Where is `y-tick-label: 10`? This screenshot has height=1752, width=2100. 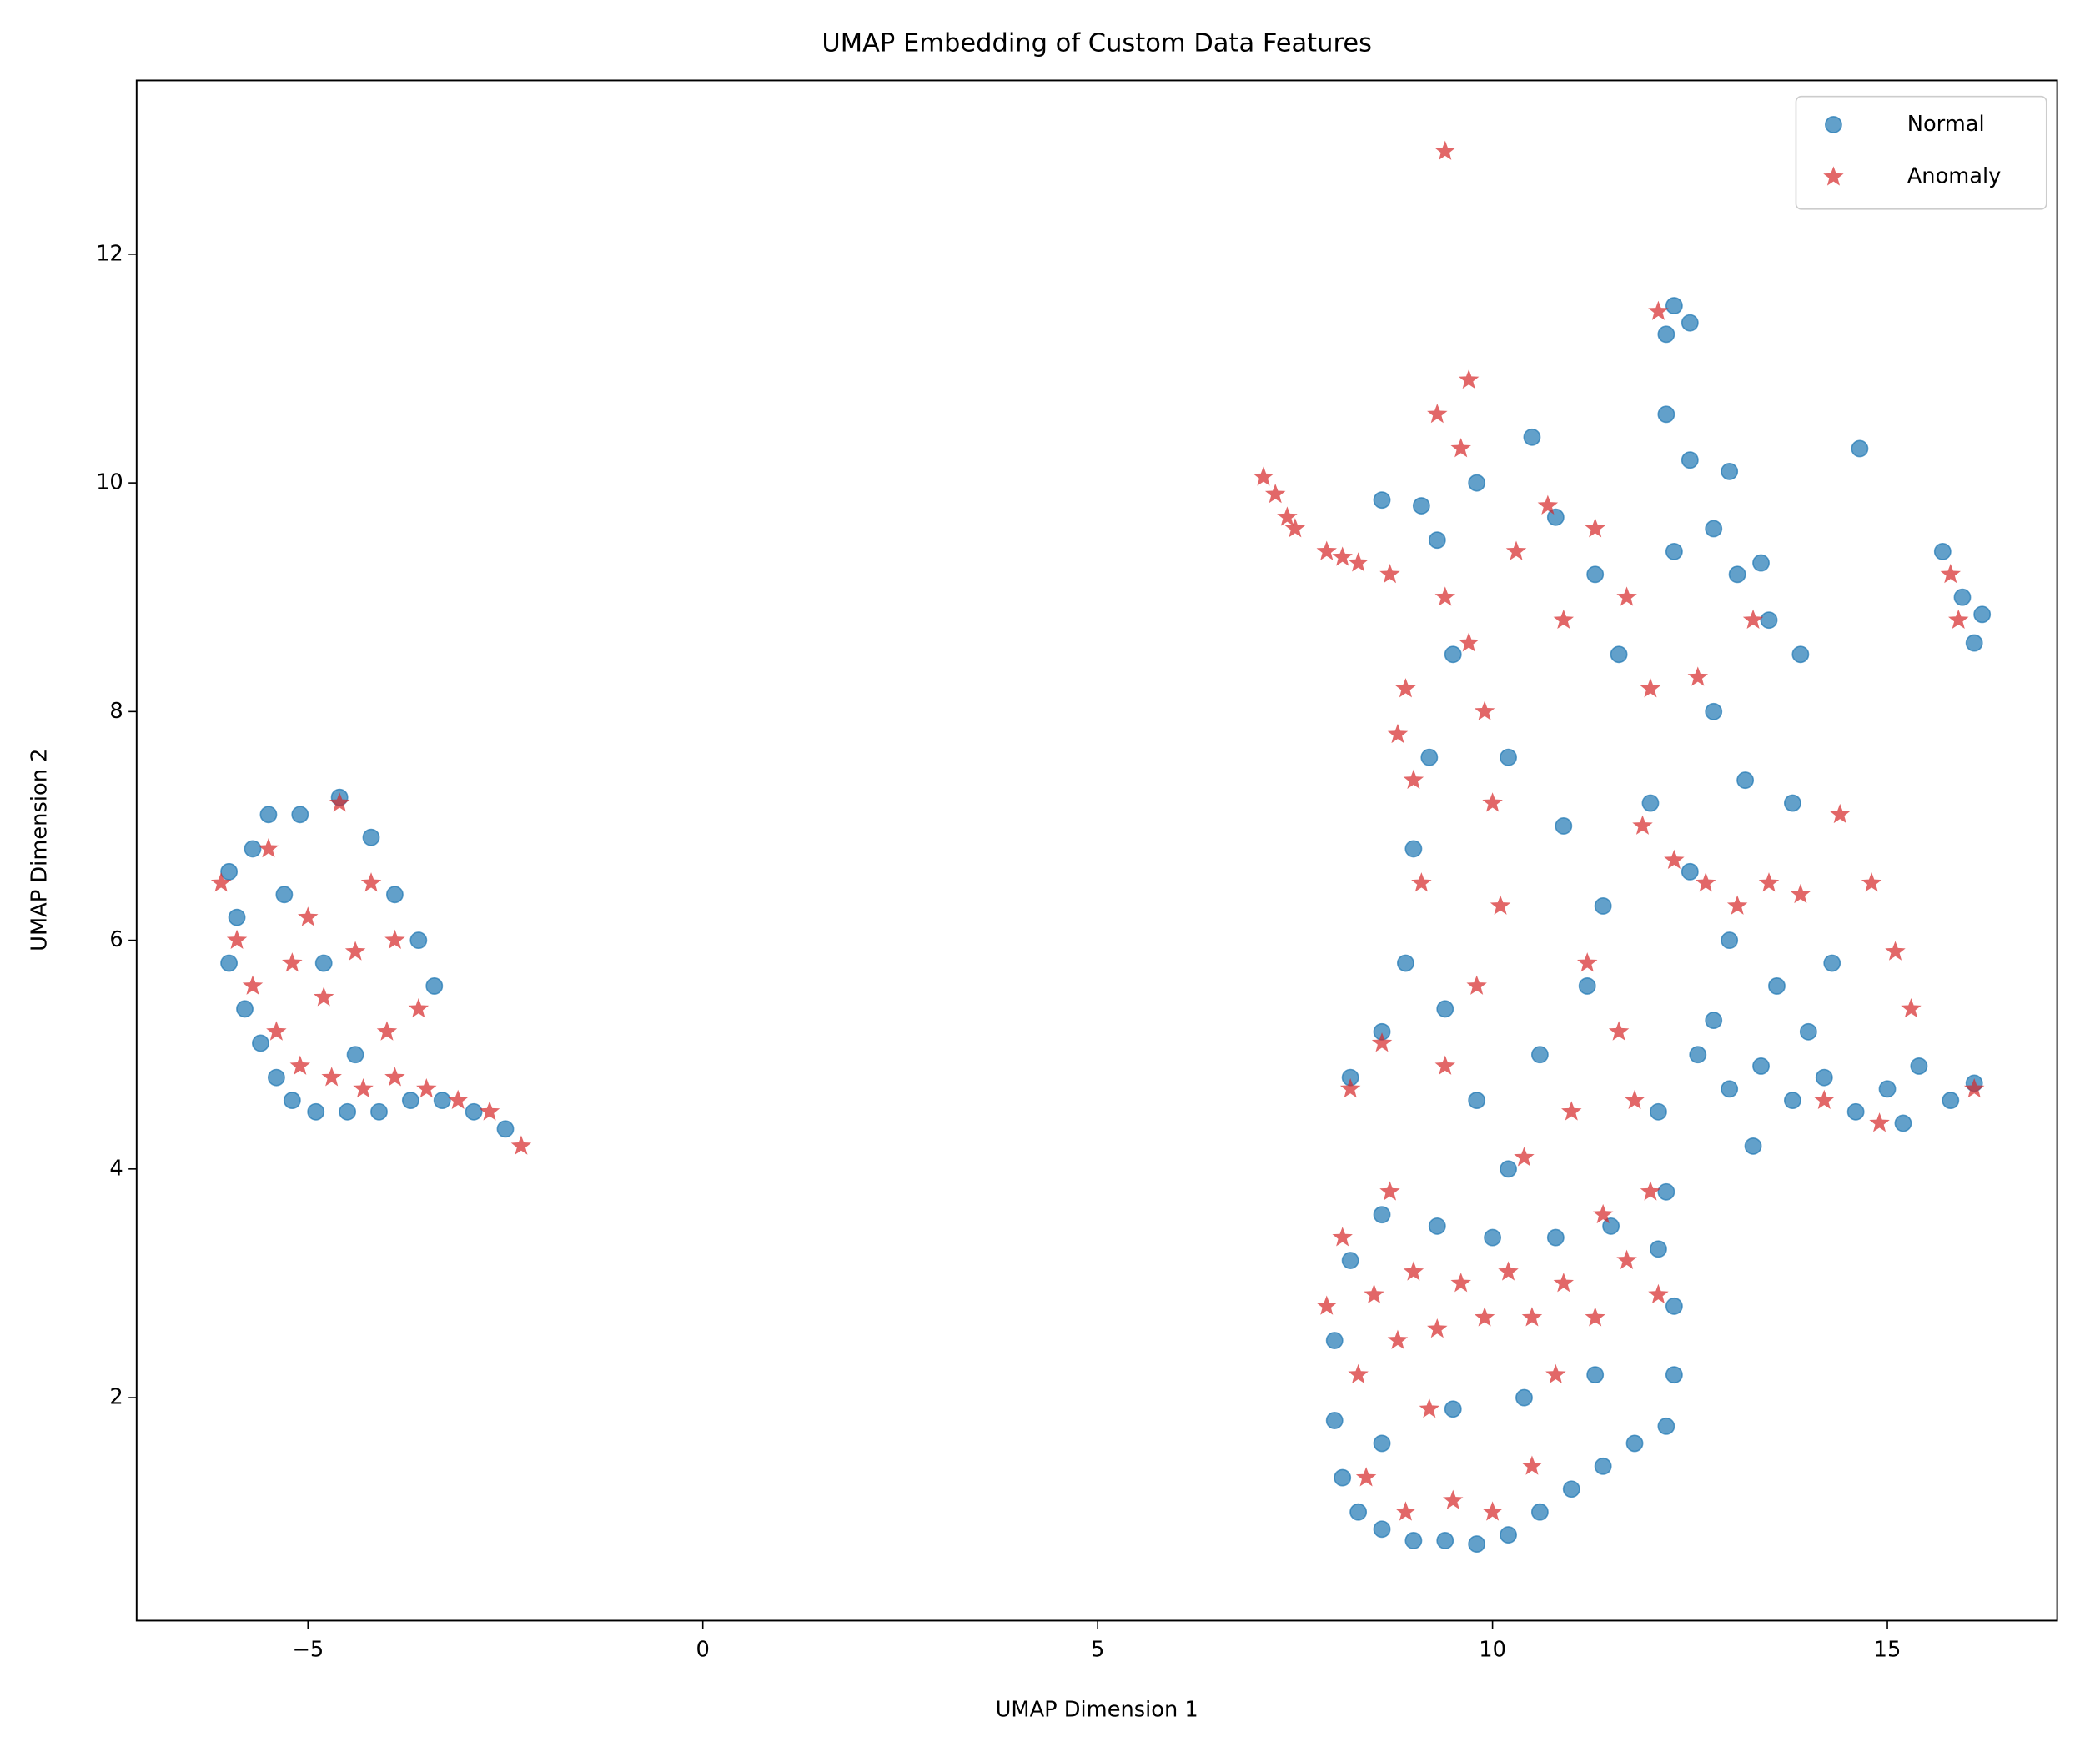 y-tick-label: 10 is located at coordinates (109, 483).